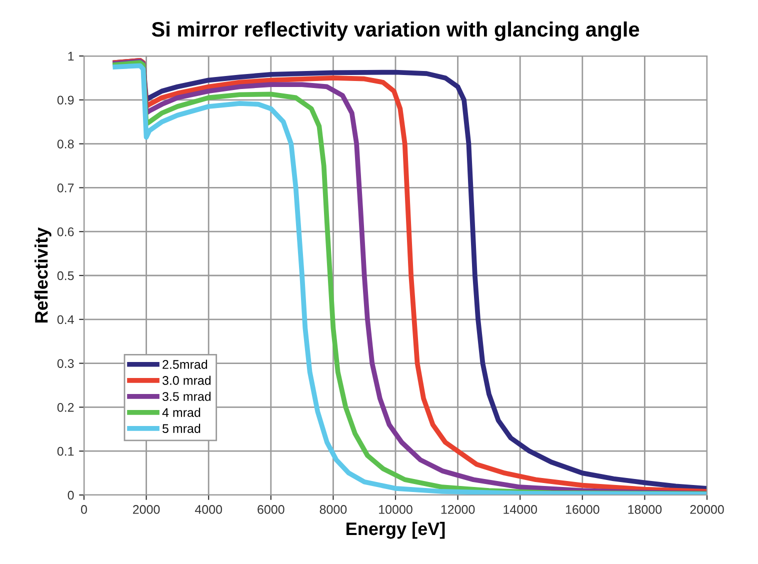  Describe the element at coordinates (65, 231) in the screenshot. I see `y-tick-label: 0.6` at that location.